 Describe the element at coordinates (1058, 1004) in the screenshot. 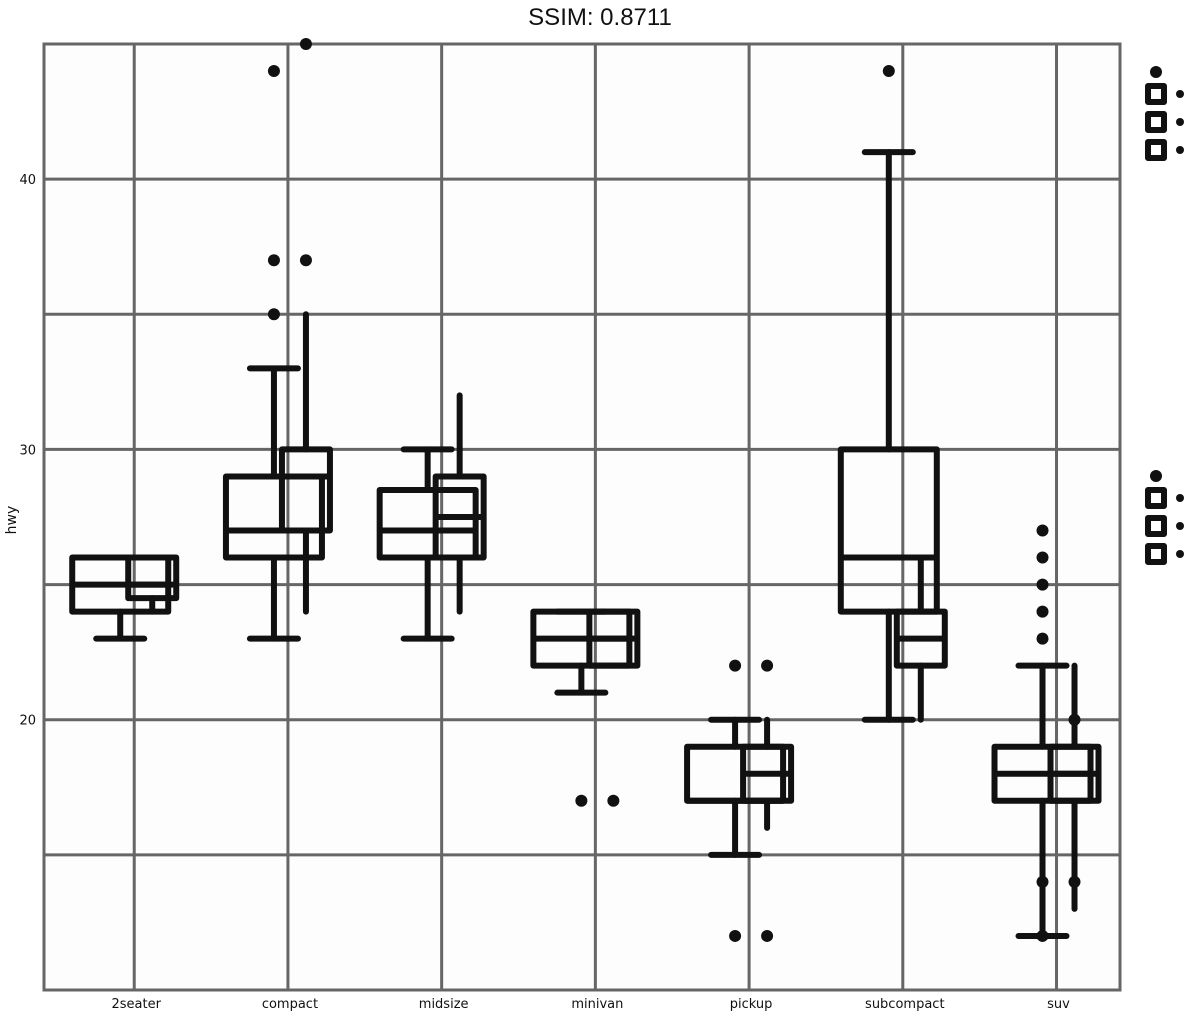

I see `x-tick-label: suv` at that location.